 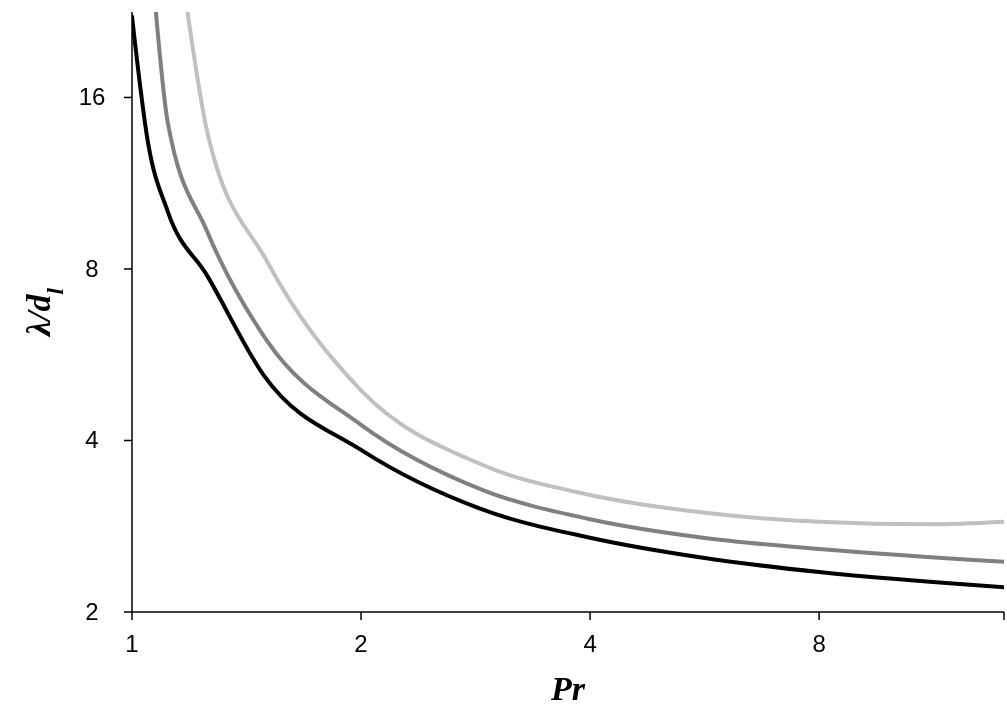 I want to click on y-tick-label: 2, so click(x=92, y=611).